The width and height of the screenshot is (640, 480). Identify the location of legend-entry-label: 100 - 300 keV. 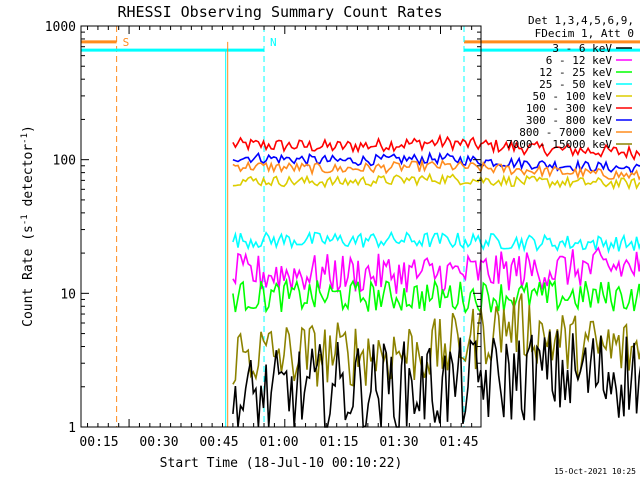
(569, 108).